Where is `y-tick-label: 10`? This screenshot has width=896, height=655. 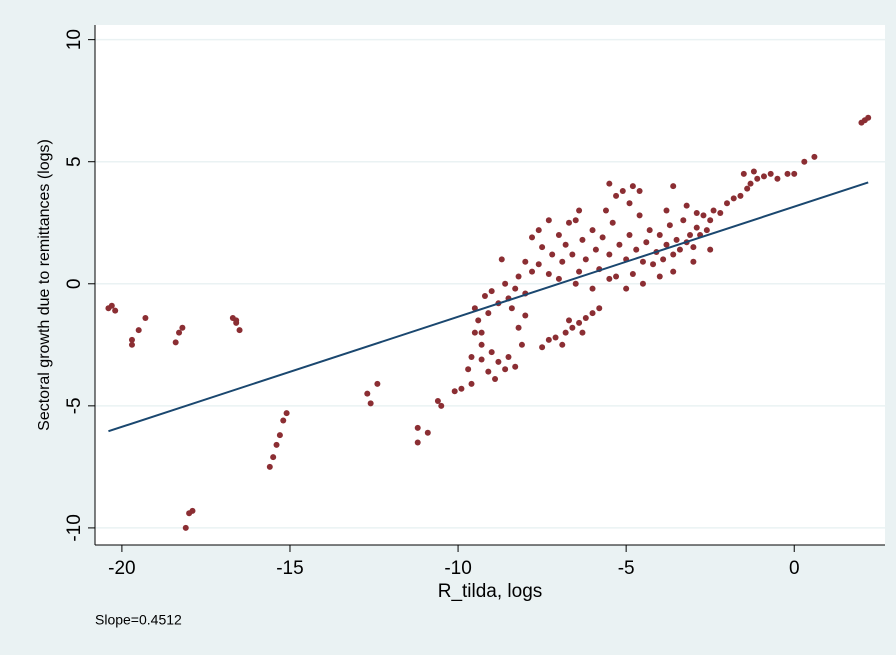
y-tick-label: 10 is located at coordinates (74, 39).